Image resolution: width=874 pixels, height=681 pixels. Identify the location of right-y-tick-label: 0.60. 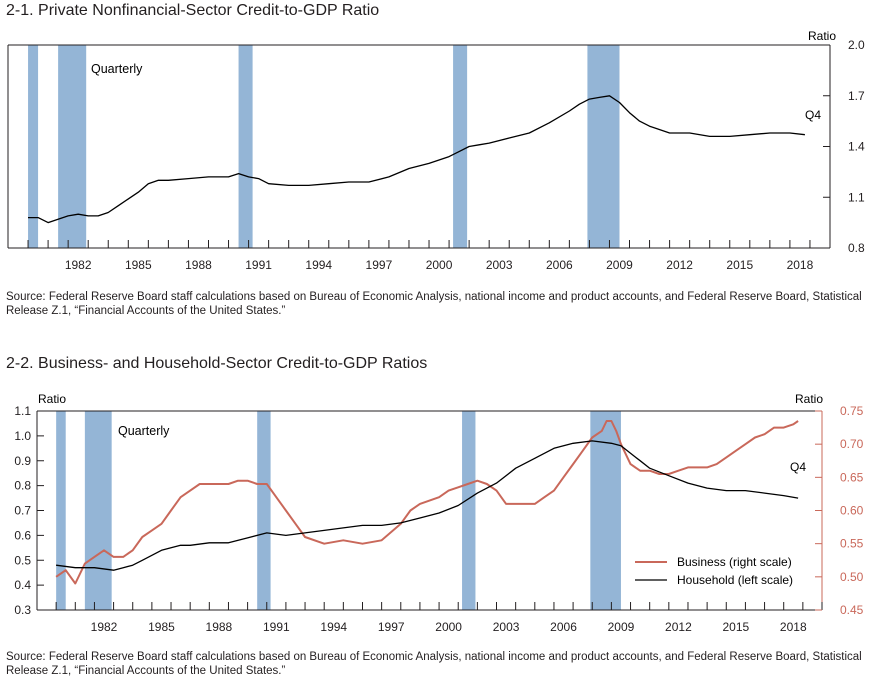
(852, 511).